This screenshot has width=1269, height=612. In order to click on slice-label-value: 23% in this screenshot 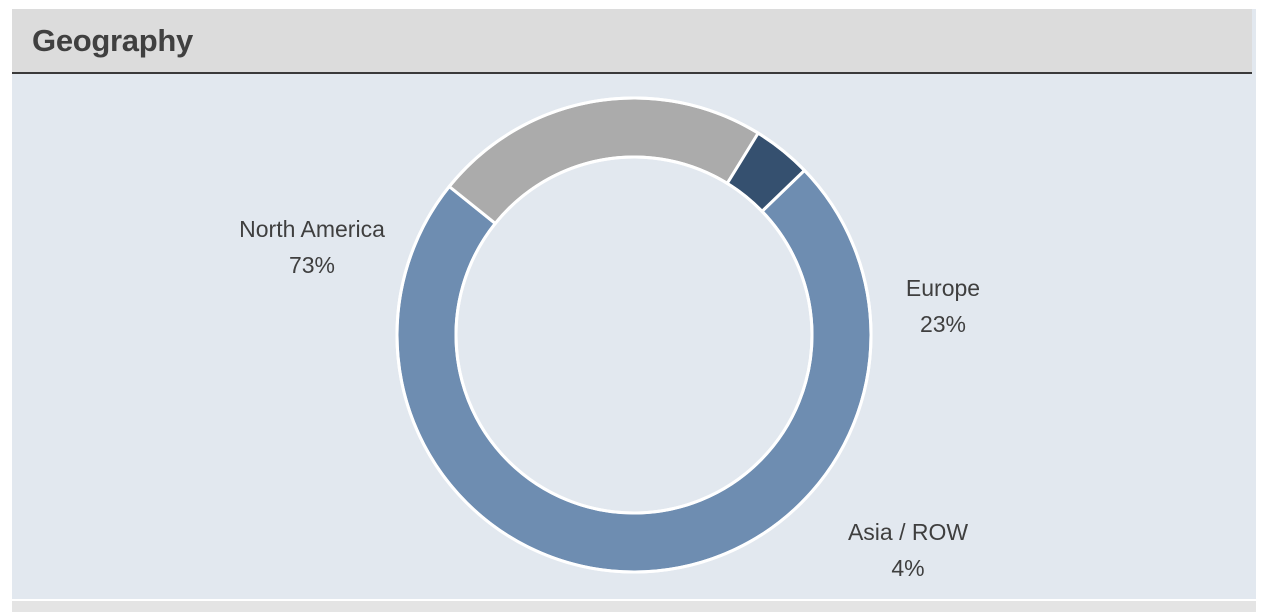, I will do `click(943, 324)`.